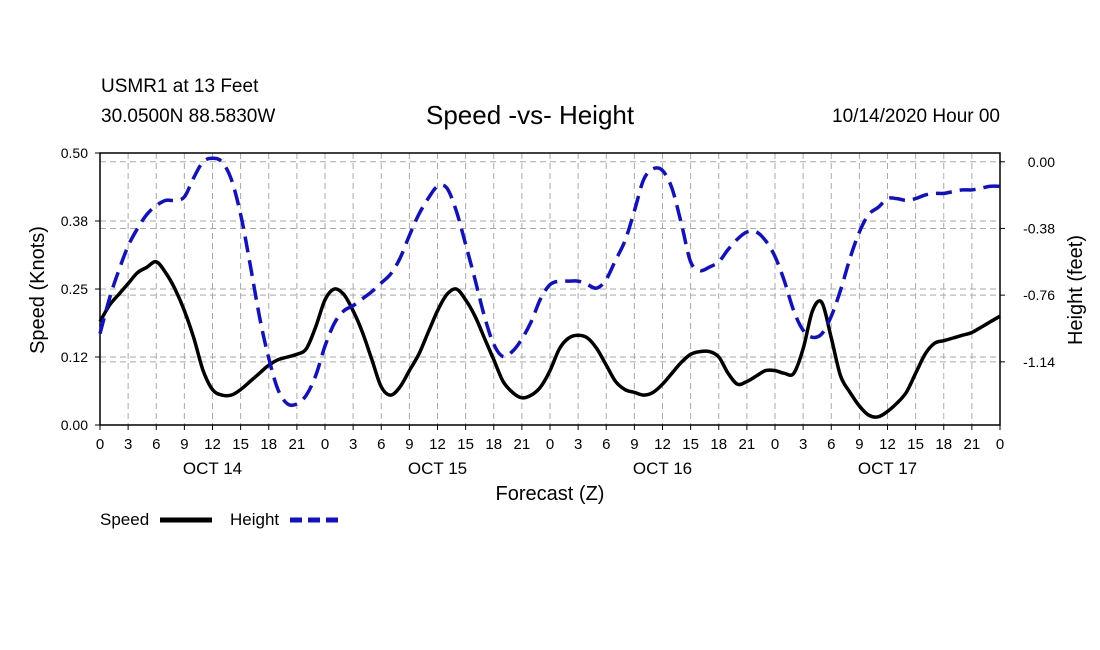  What do you see at coordinates (74, 221) in the screenshot?
I see `y-tick-label: 0.38` at bounding box center [74, 221].